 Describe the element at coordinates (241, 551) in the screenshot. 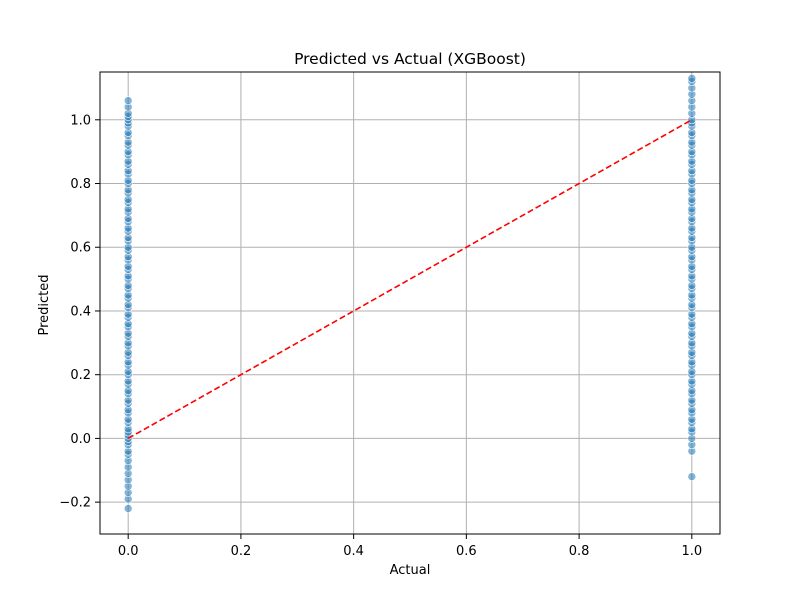

I see `x-tick-label-1: 0.2` at that location.